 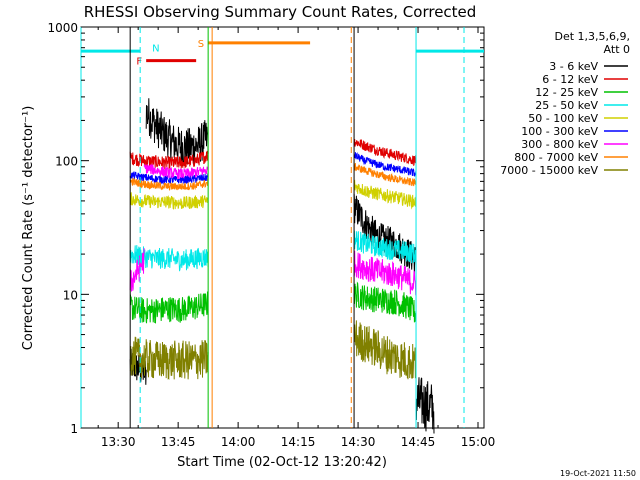 I want to click on x-tick-label: 13:30, so click(x=118, y=442).